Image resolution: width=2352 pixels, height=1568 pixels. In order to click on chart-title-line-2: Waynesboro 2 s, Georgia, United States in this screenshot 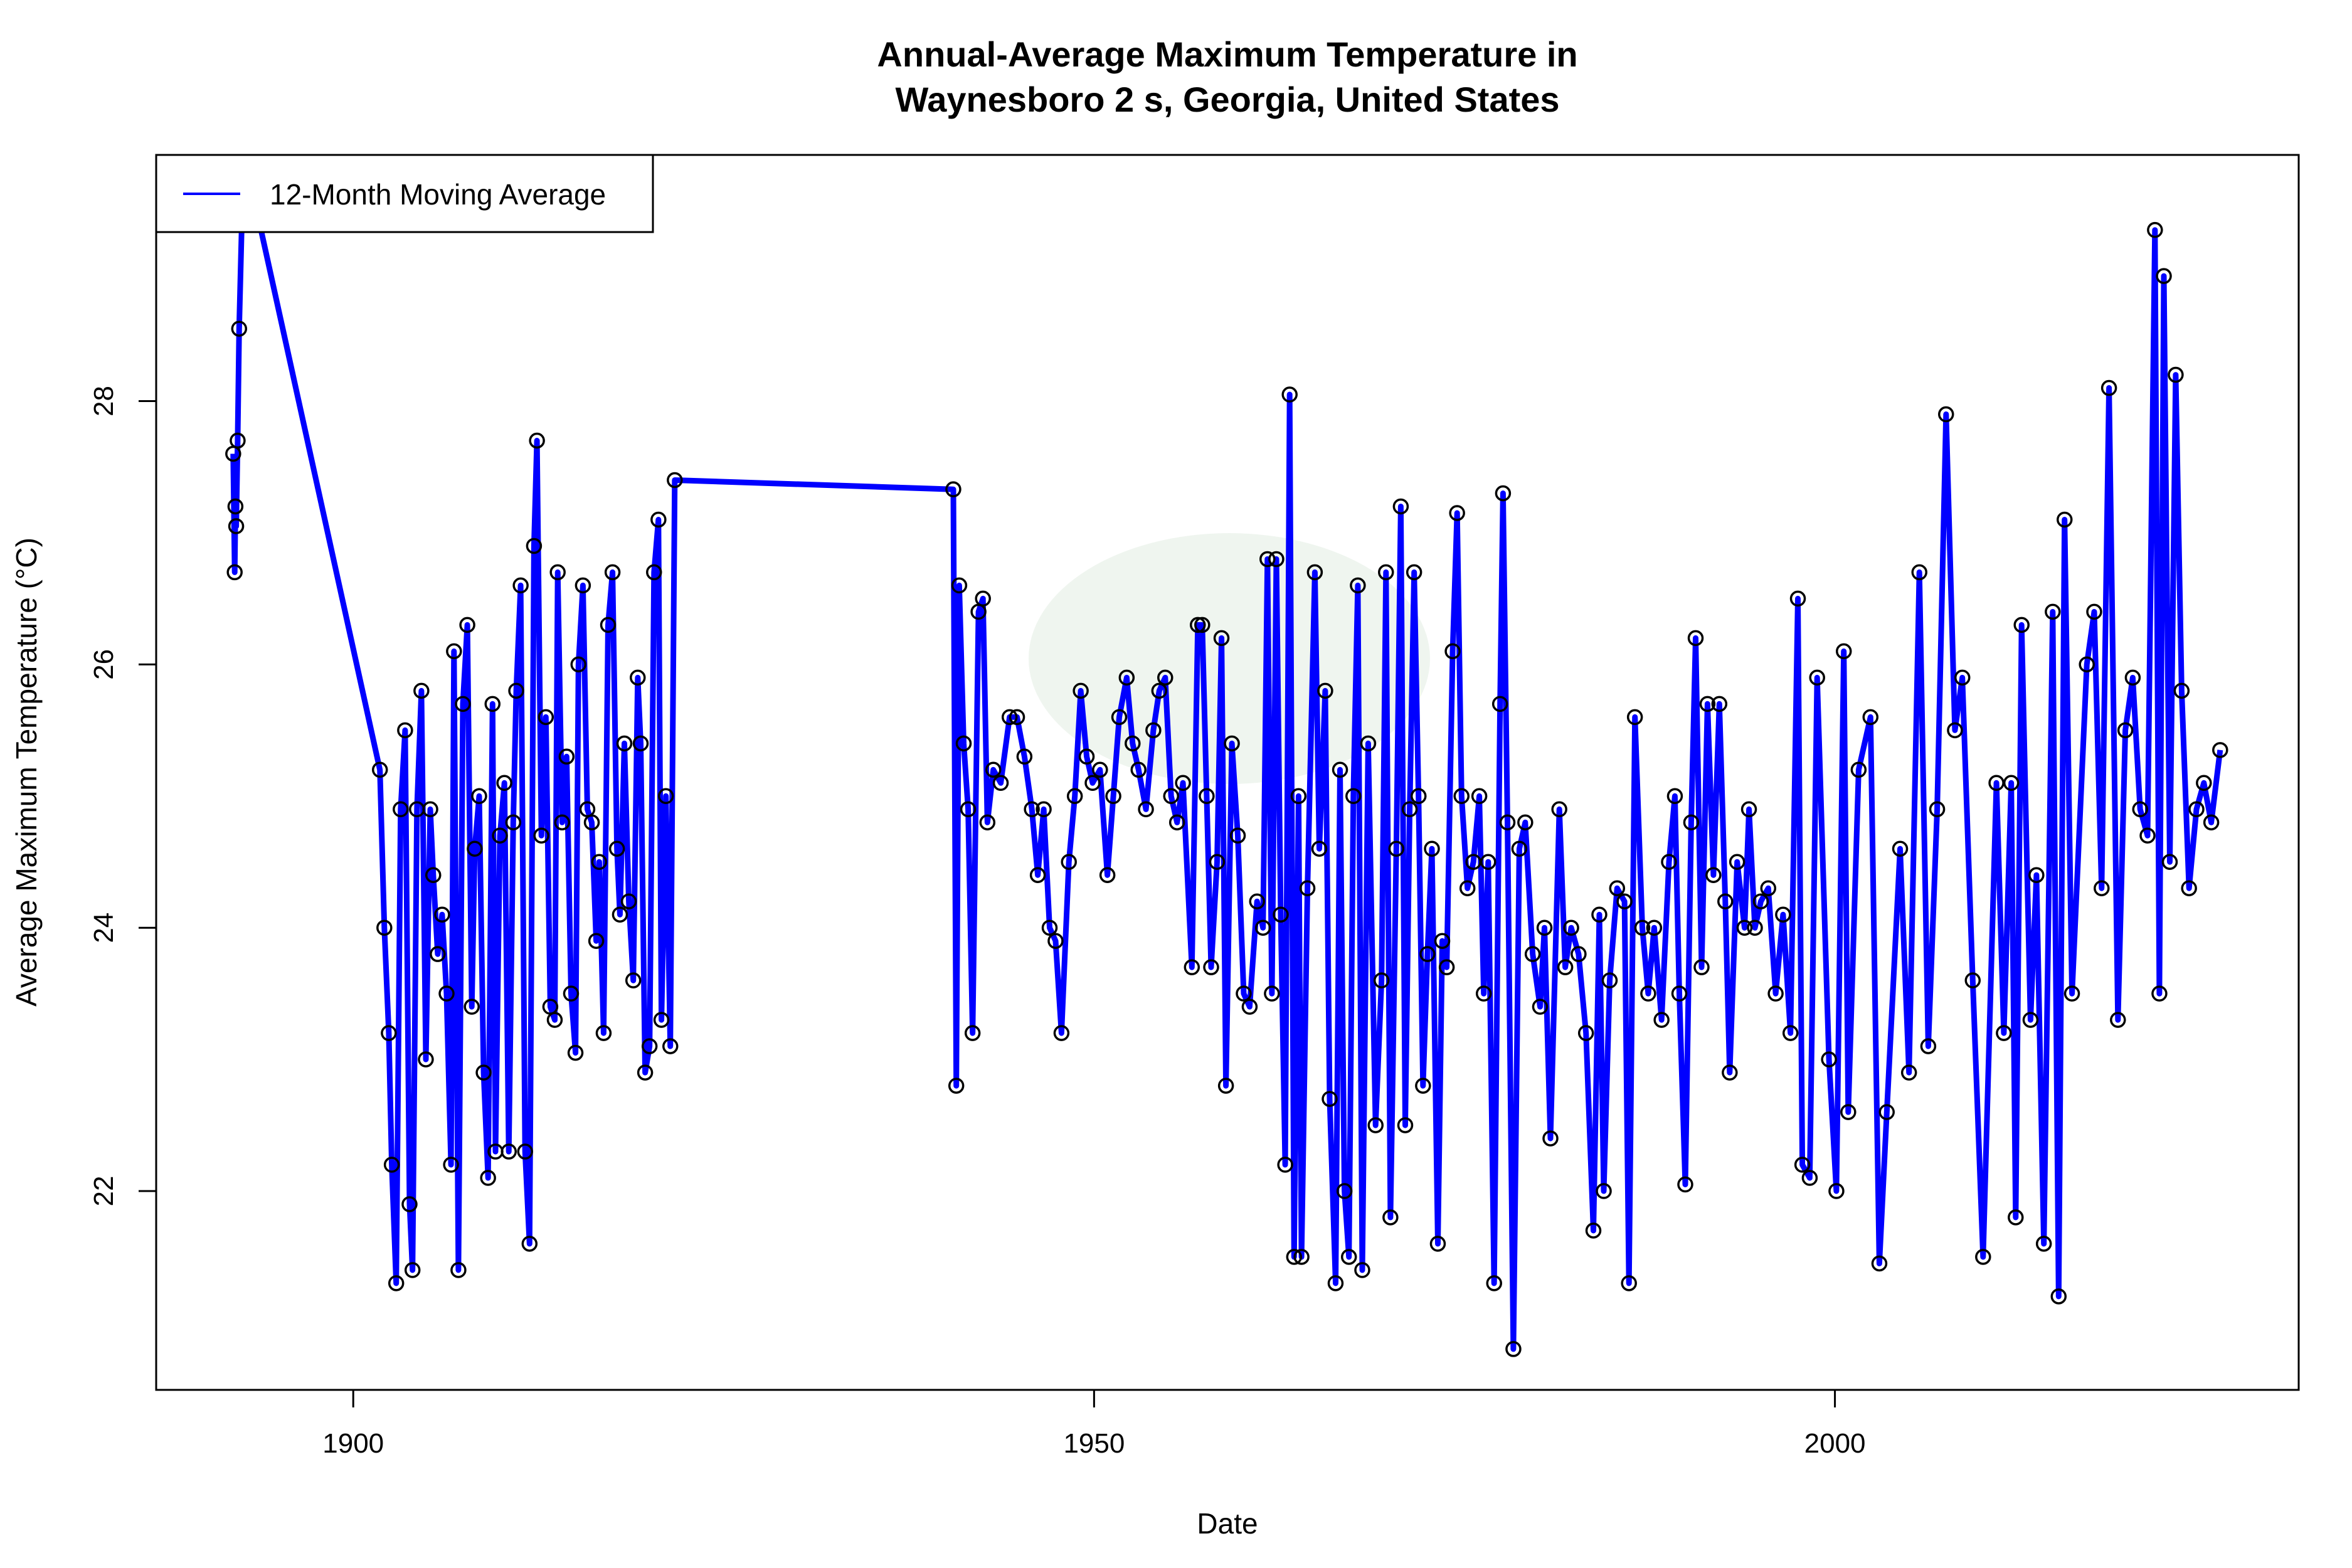, I will do `click(1227, 99)`.